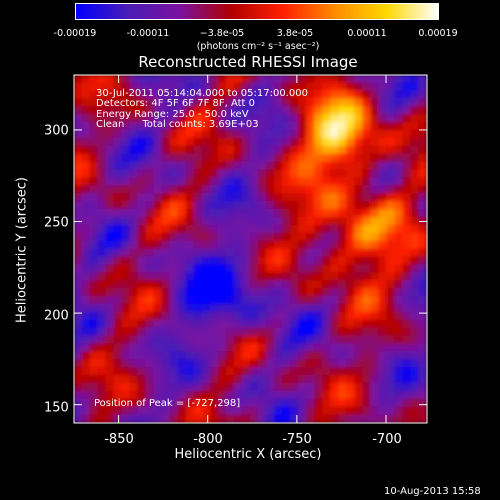  What do you see at coordinates (257, 11) in the screenshot?
I see `colorbar` at bounding box center [257, 11].